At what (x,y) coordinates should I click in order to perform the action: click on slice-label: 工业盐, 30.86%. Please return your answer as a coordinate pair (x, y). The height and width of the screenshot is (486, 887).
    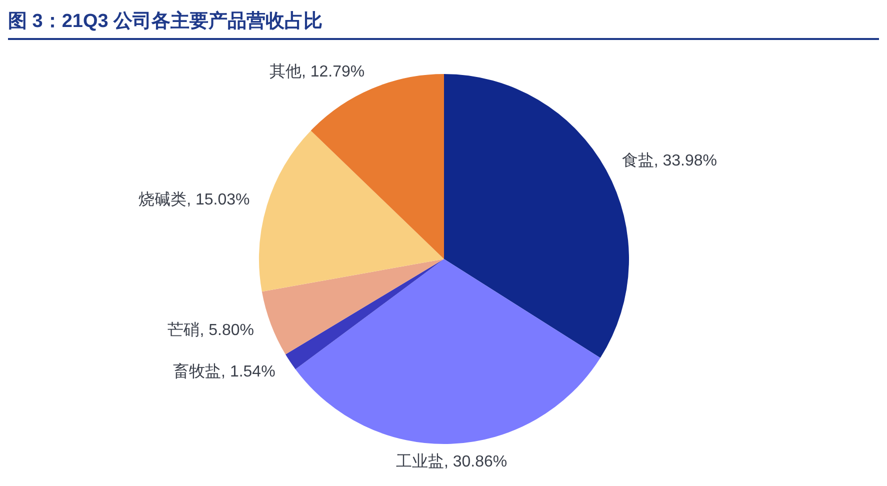
    Looking at the image, I should click on (452, 461).